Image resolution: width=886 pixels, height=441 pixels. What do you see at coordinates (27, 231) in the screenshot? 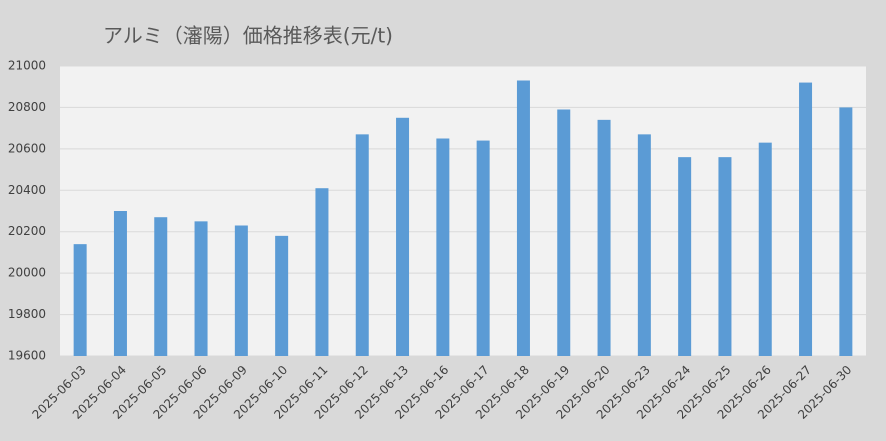
I see `y-tick-label: 20200` at bounding box center [27, 231].